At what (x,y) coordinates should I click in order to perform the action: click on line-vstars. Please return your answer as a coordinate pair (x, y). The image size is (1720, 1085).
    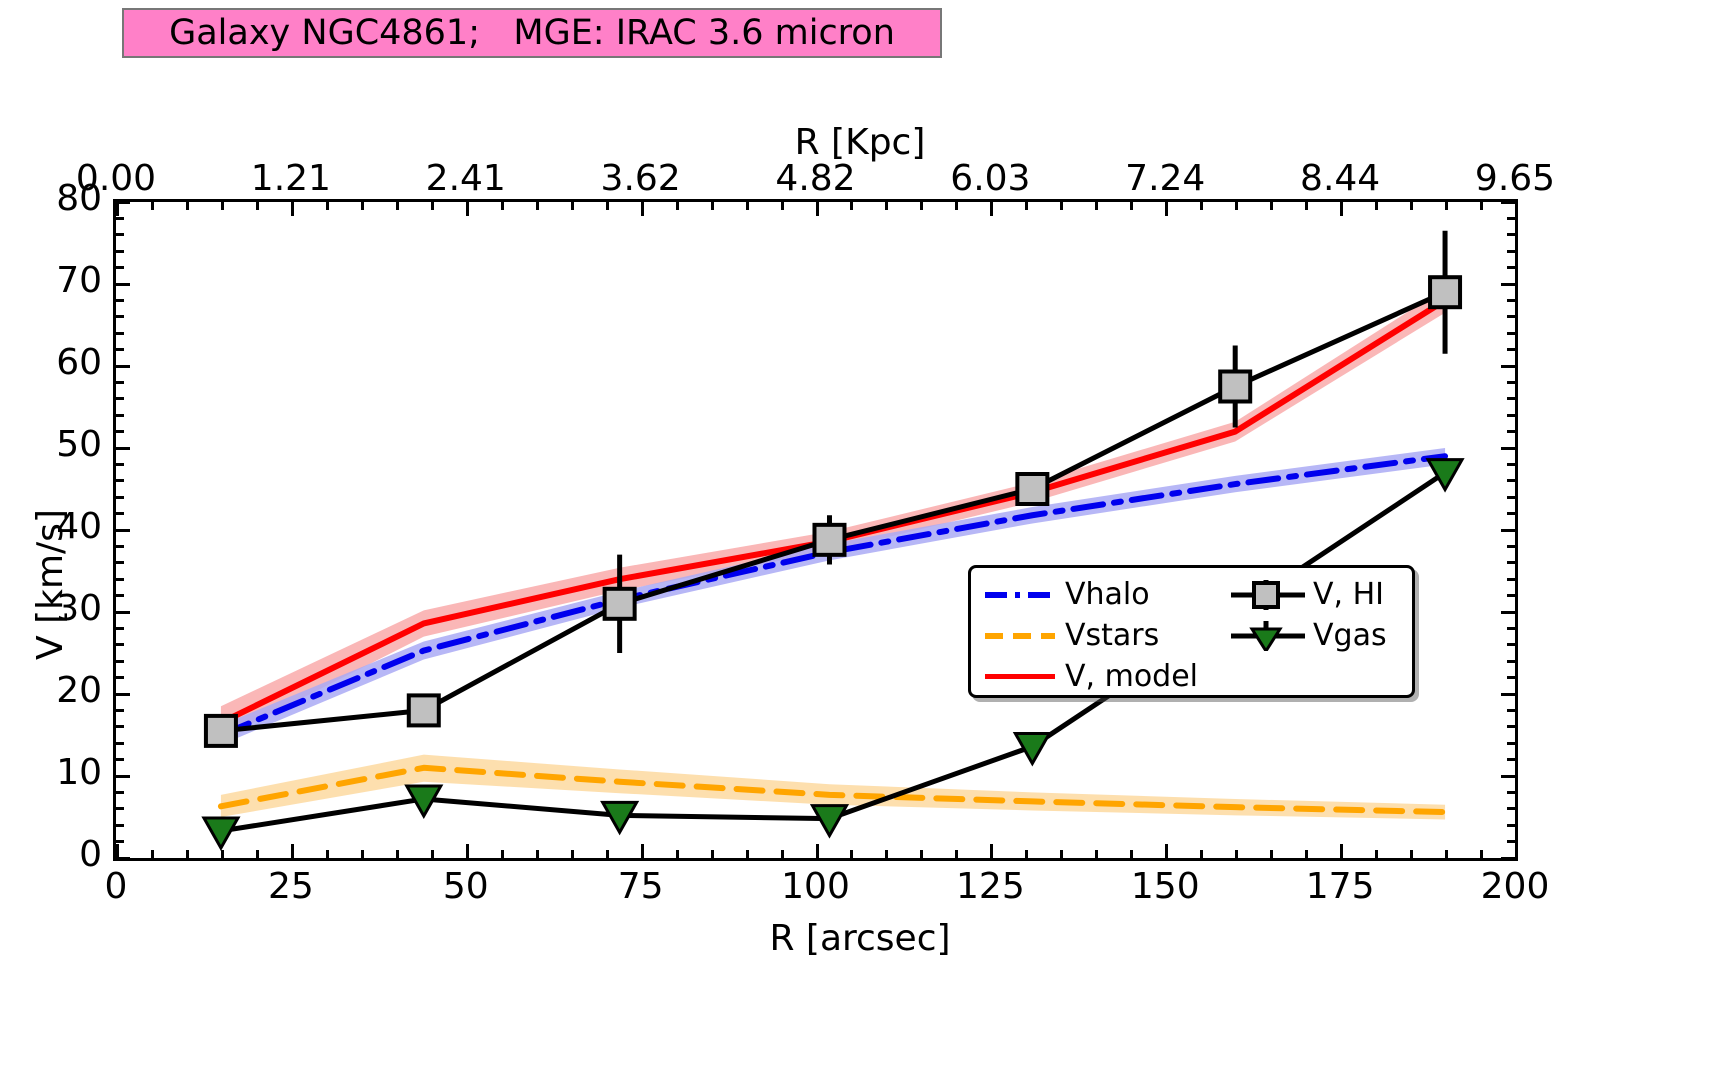
    Looking at the image, I should click on (833, 790).